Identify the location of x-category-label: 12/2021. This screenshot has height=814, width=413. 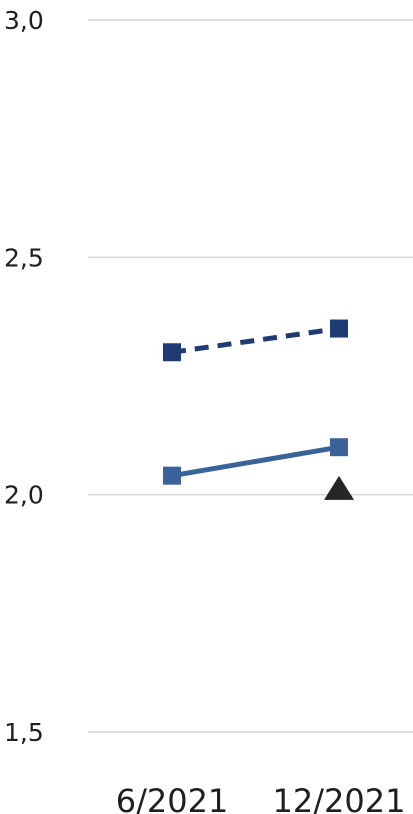
(339, 798).